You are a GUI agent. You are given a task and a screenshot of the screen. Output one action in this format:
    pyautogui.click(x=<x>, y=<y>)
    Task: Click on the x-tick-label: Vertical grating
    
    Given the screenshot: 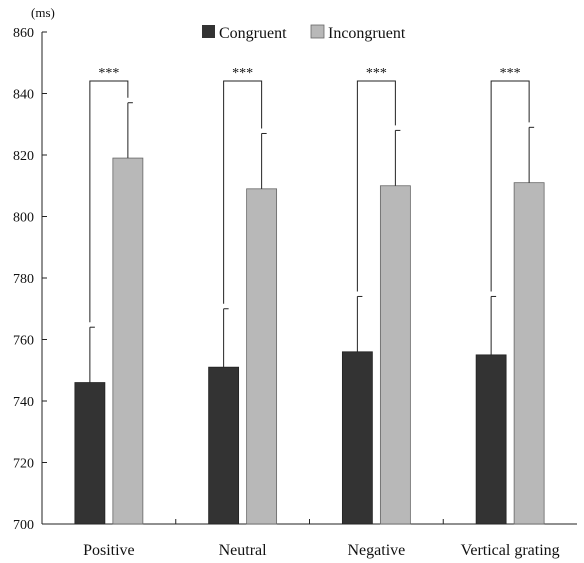 What is the action you would take?
    pyautogui.click(x=510, y=550)
    